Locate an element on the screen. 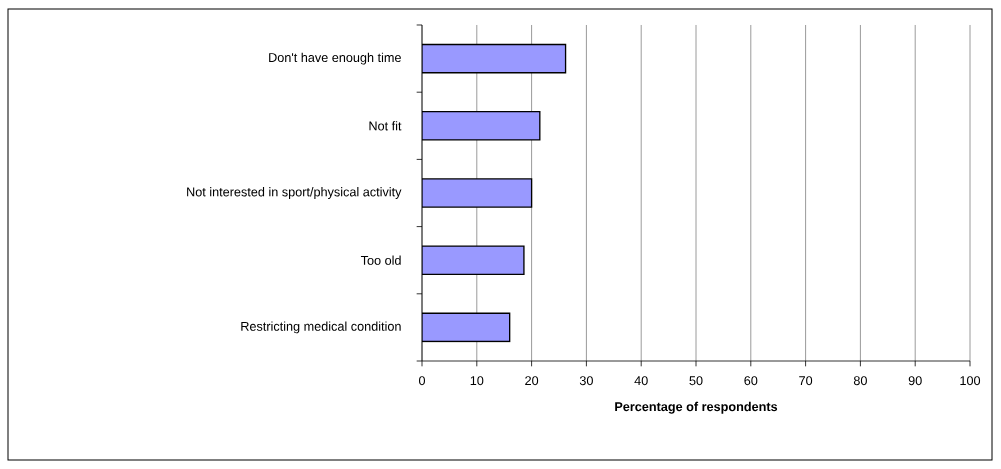 Image resolution: width=1001 pixels, height=469 pixels. y-tick-label: Too old is located at coordinates (380, 260).